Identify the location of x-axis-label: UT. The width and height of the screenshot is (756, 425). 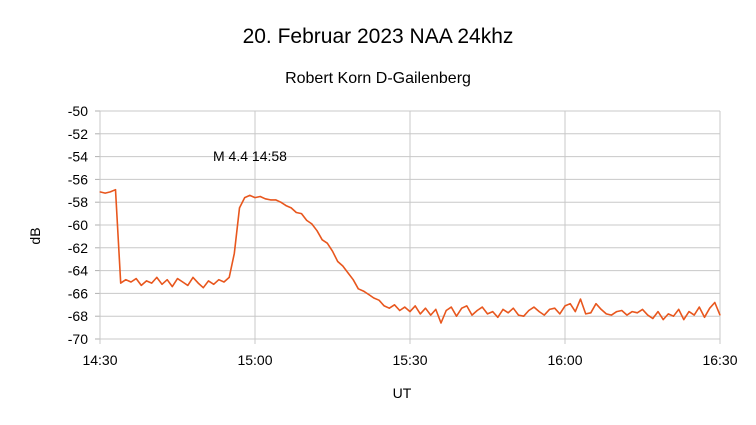
(402, 393).